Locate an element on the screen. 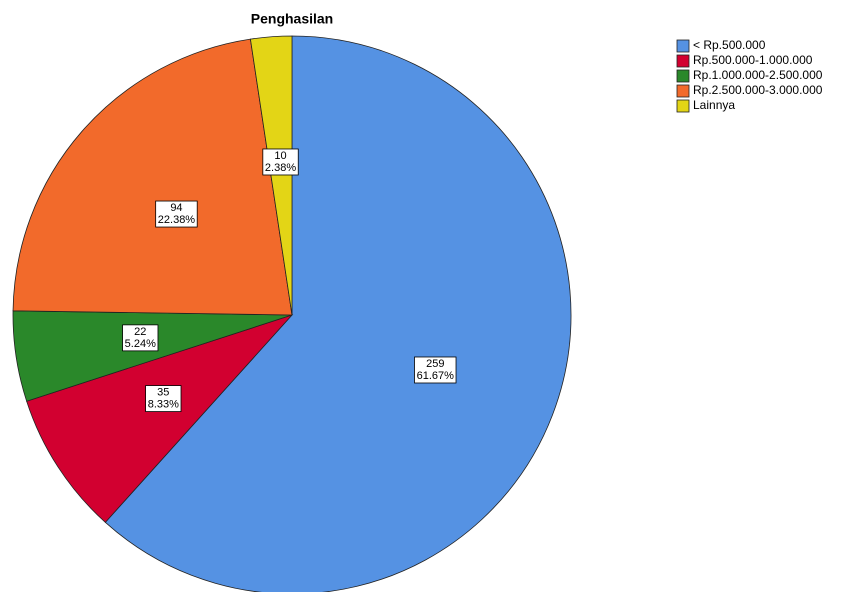  legend-label: Rp.500.000-1.000.000 is located at coordinates (753, 60).